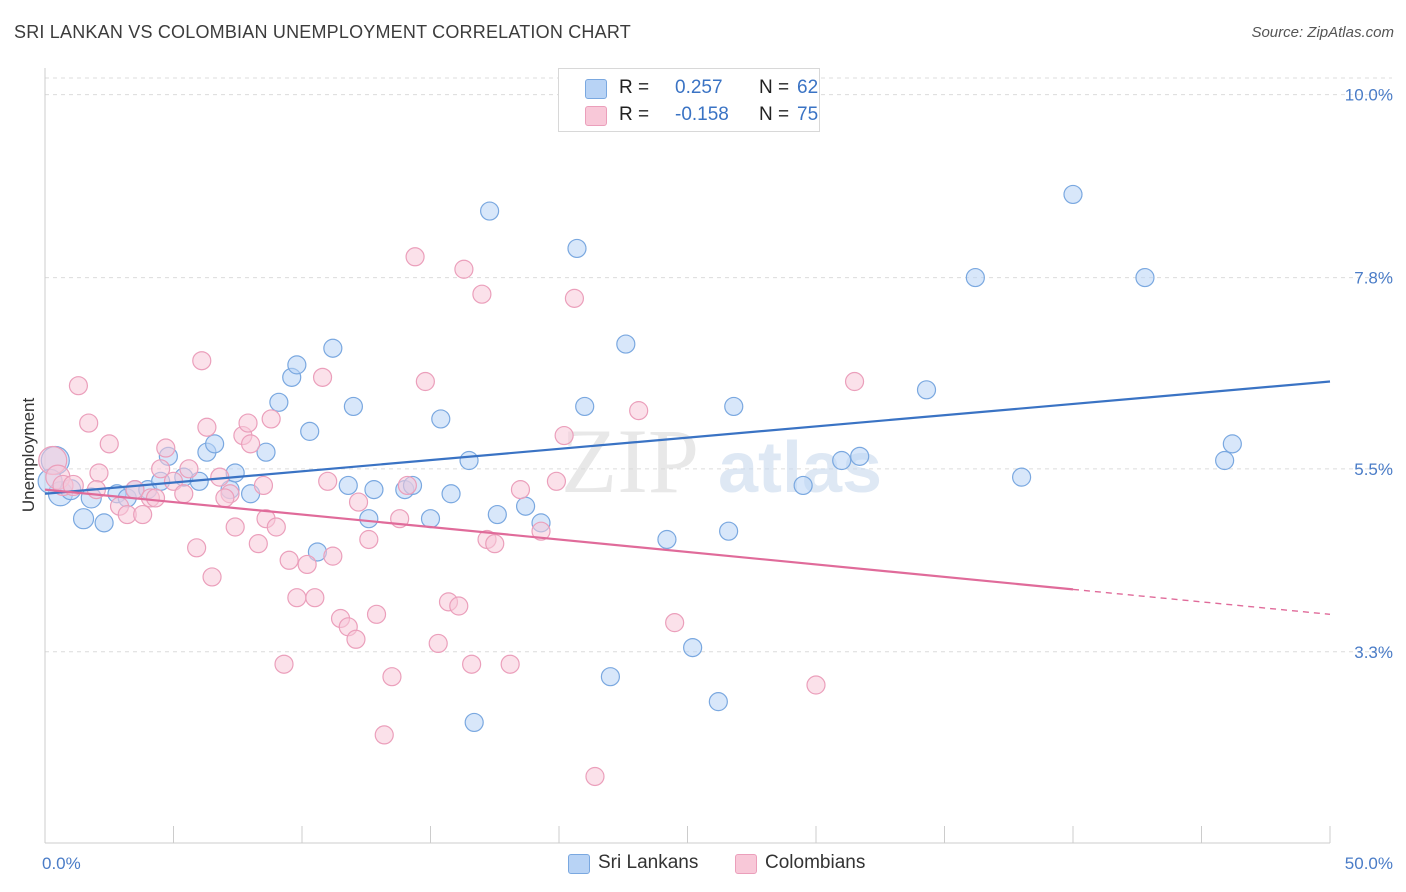 This screenshot has width=1406, height=892. I want to click on y-tick-label: 5.5%, so click(1373, 469).